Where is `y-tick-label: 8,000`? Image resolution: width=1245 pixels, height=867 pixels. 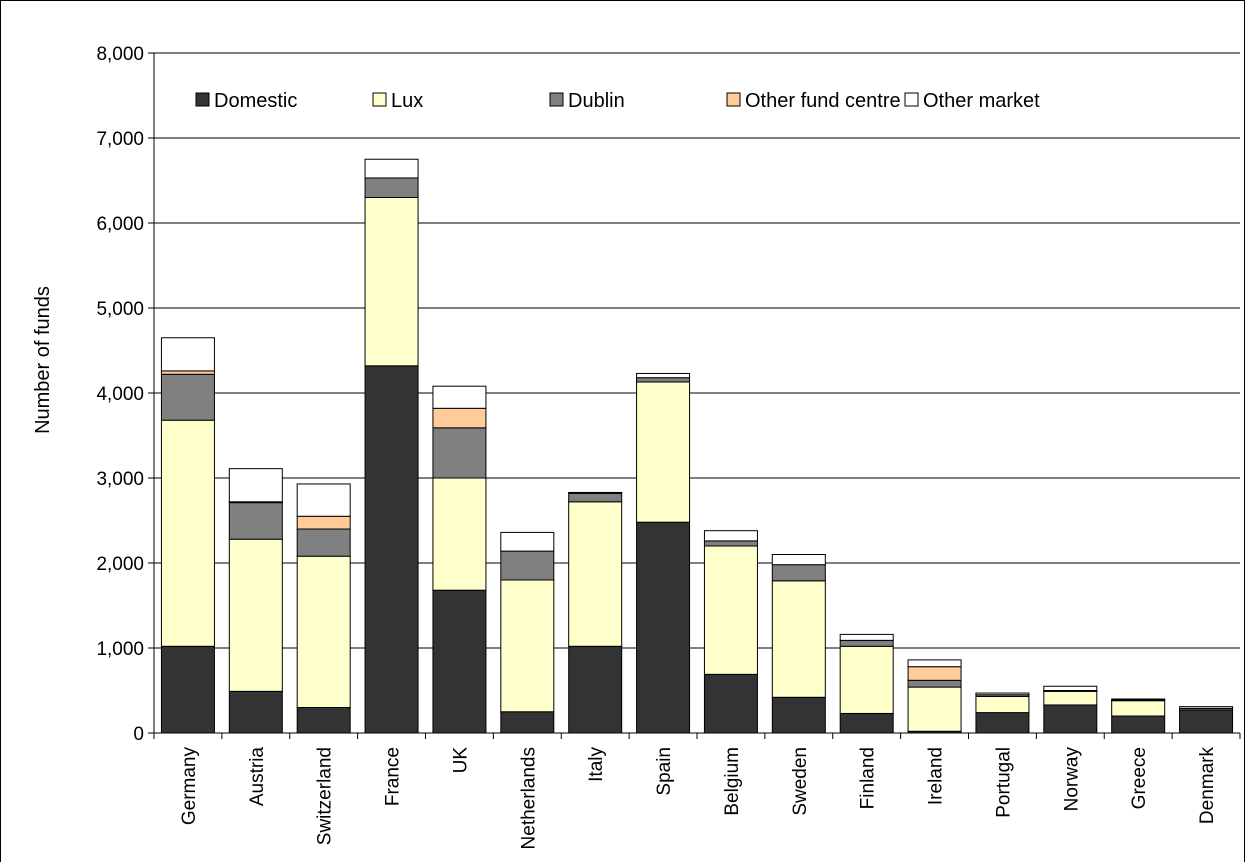 y-tick-label: 8,000 is located at coordinates (120, 54).